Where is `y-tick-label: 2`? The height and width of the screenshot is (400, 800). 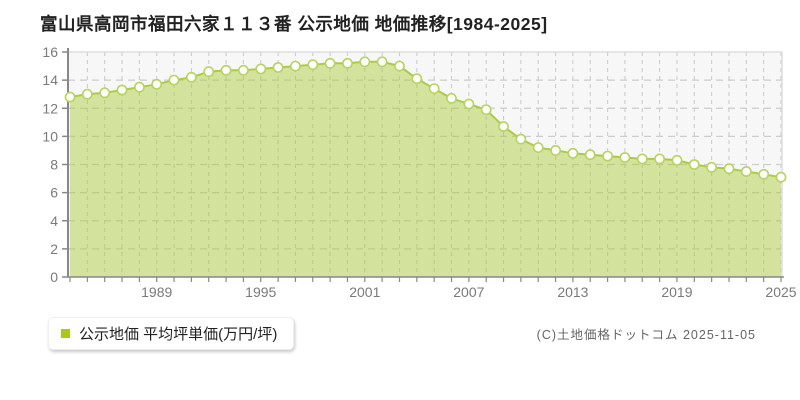 y-tick-label: 2 is located at coordinates (54, 249).